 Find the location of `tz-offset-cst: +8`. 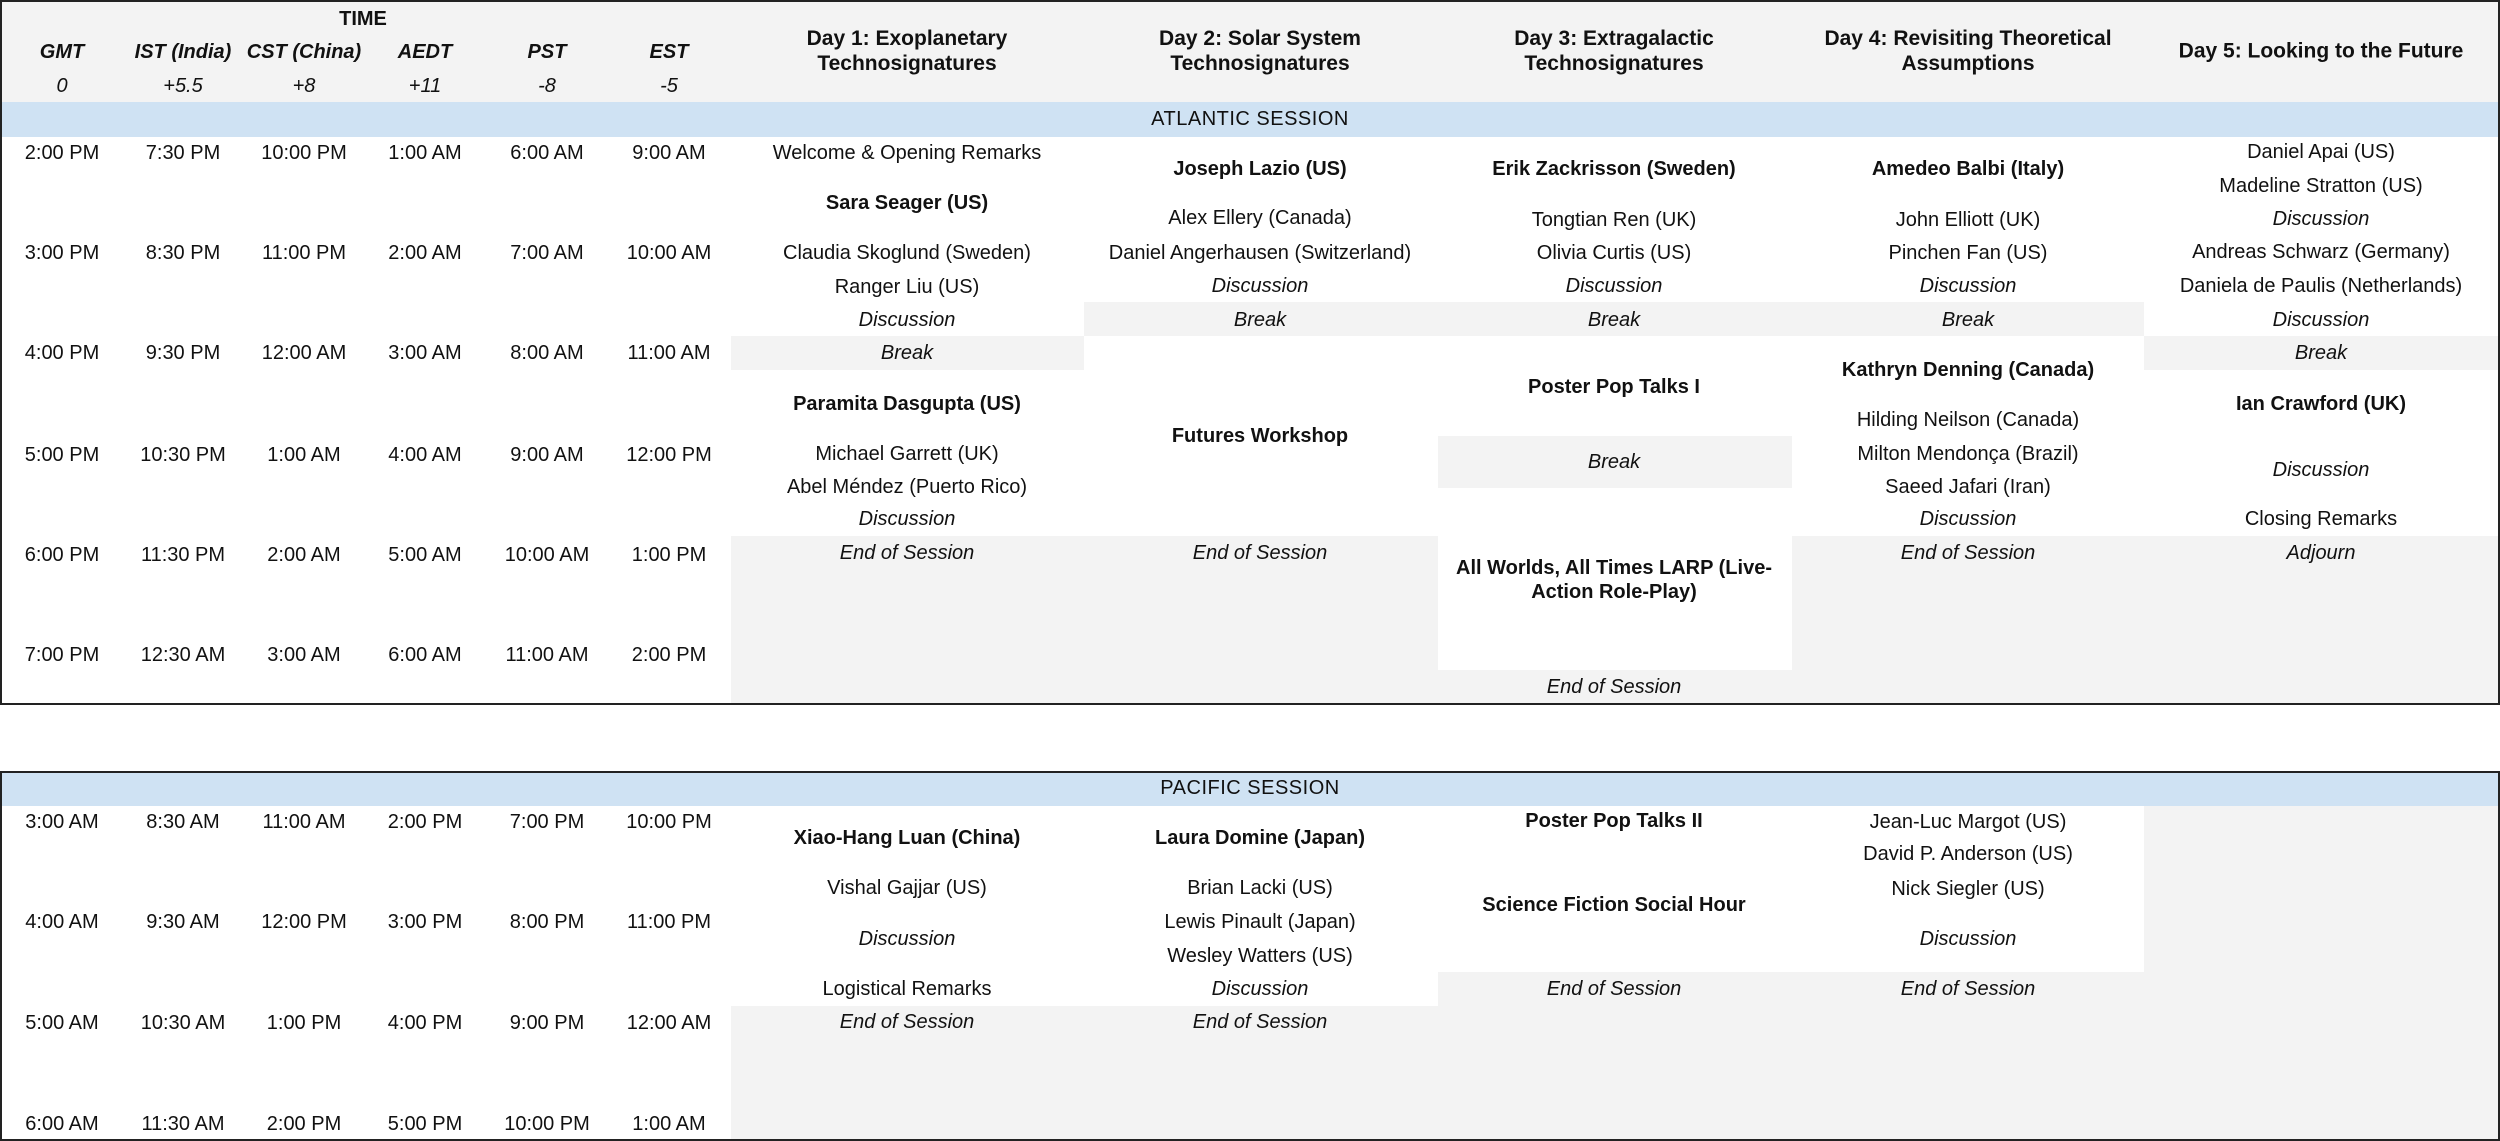

tz-offset-cst: +8 is located at coordinates (304, 86).